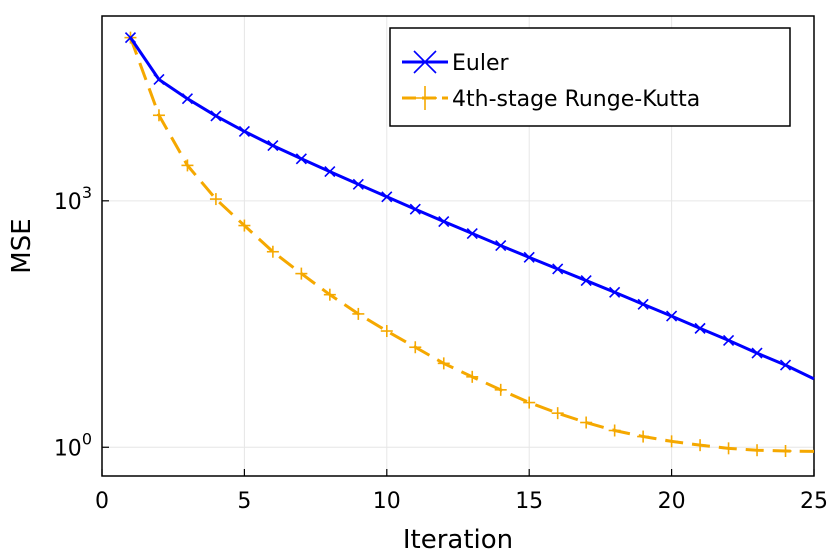 The width and height of the screenshot is (830, 554). I want to click on y-axis-label: MSE, so click(22, 245).